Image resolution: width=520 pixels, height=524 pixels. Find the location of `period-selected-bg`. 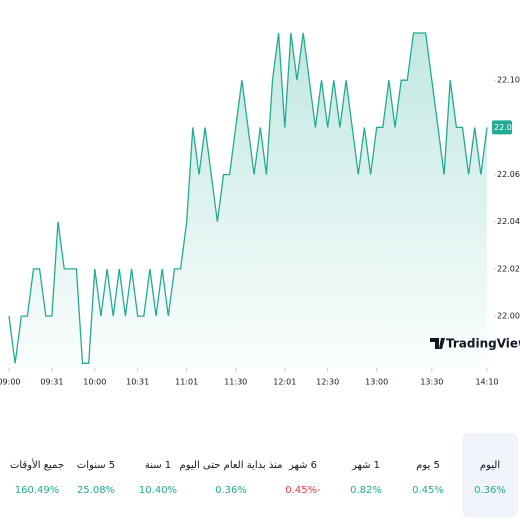

period-selected-bg is located at coordinates (490, 475).